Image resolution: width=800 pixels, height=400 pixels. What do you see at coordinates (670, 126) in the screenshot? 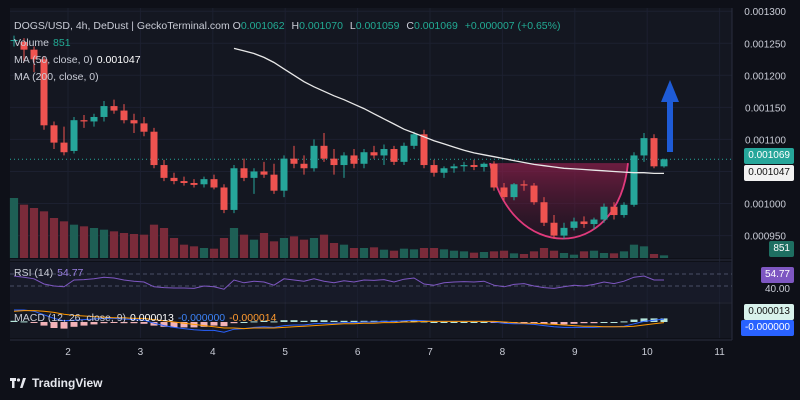
I see `arrow-shaft` at bounding box center [670, 126].